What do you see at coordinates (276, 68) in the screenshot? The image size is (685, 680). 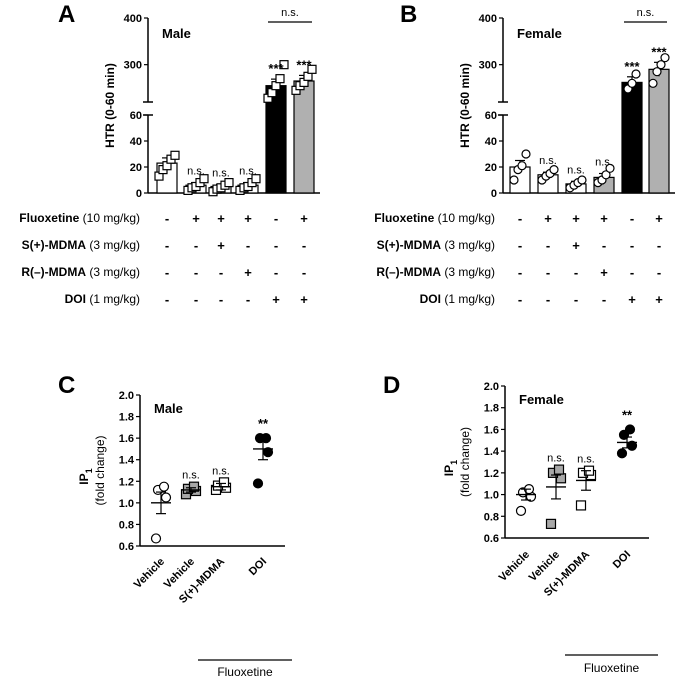 I see `significance-A-4: ***` at bounding box center [276, 68].